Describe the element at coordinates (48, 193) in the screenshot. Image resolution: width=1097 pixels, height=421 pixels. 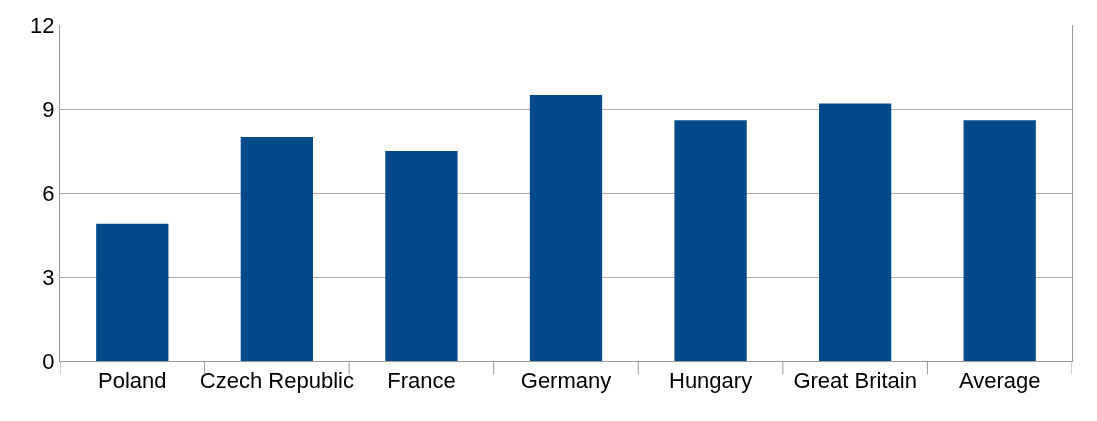
I see `y-tick-label: 6` at that location.